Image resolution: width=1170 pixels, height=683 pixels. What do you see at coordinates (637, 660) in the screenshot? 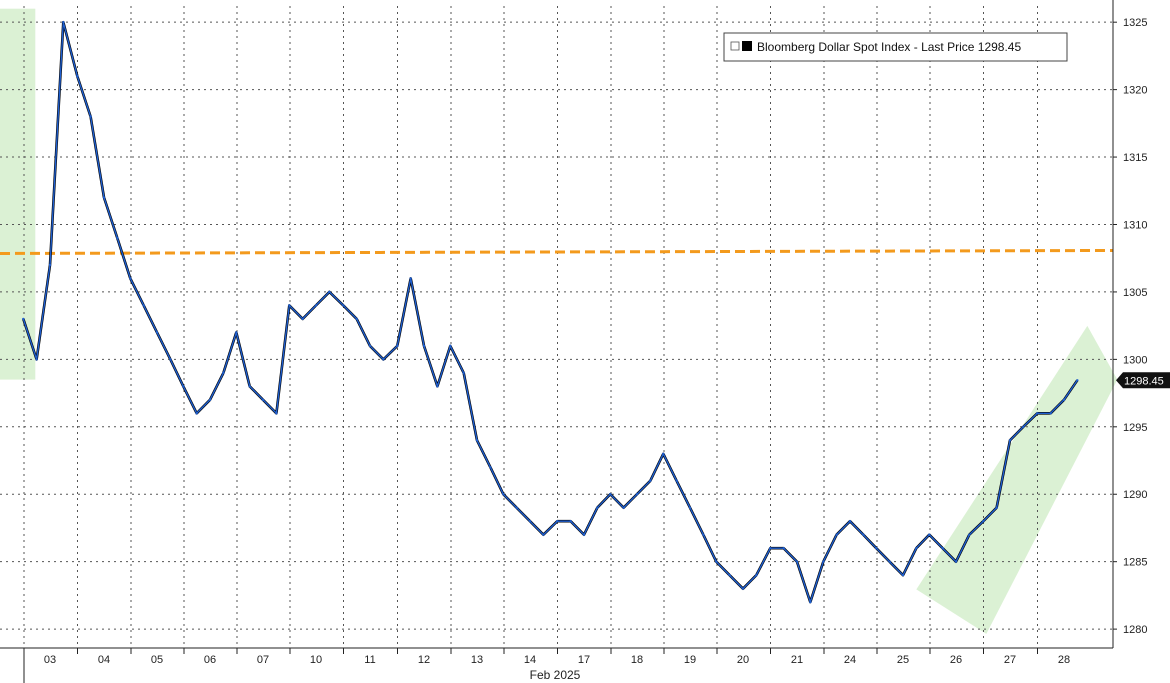
I see `x-tick-label: 18` at bounding box center [637, 660].